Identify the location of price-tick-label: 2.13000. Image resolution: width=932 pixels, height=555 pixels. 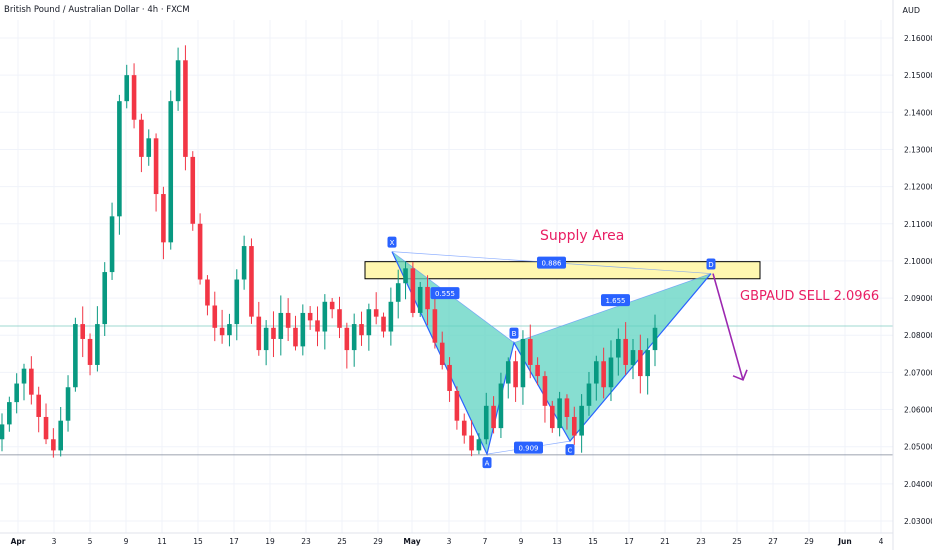
(918, 149).